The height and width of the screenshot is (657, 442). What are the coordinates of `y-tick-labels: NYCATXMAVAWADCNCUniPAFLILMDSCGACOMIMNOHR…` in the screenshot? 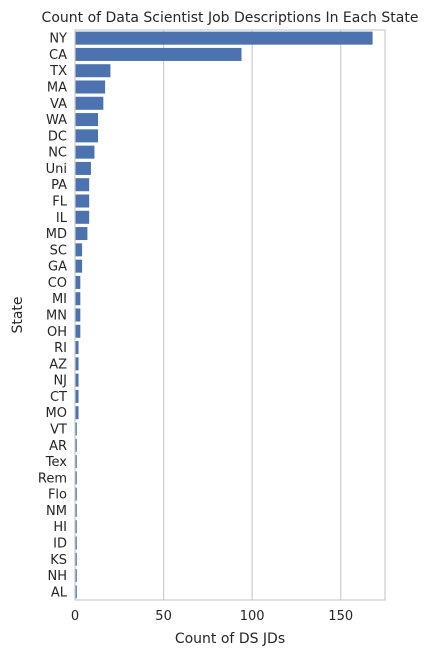 It's located at (53, 316).